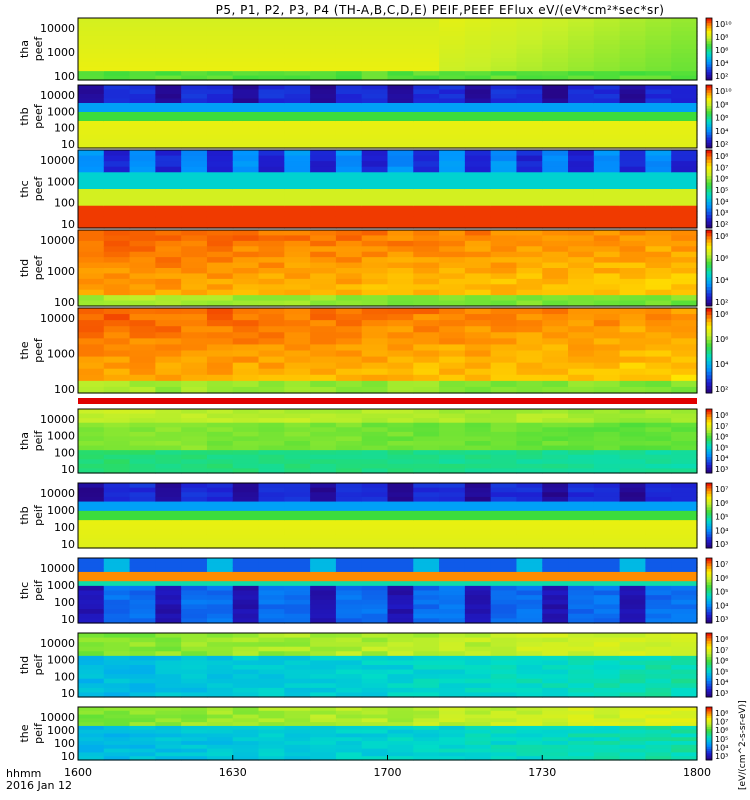 Image resolution: width=750 pixels, height=800 pixels. What do you see at coordinates (64, 128) in the screenshot?
I see `y-tick-label: 100` at bounding box center [64, 128].